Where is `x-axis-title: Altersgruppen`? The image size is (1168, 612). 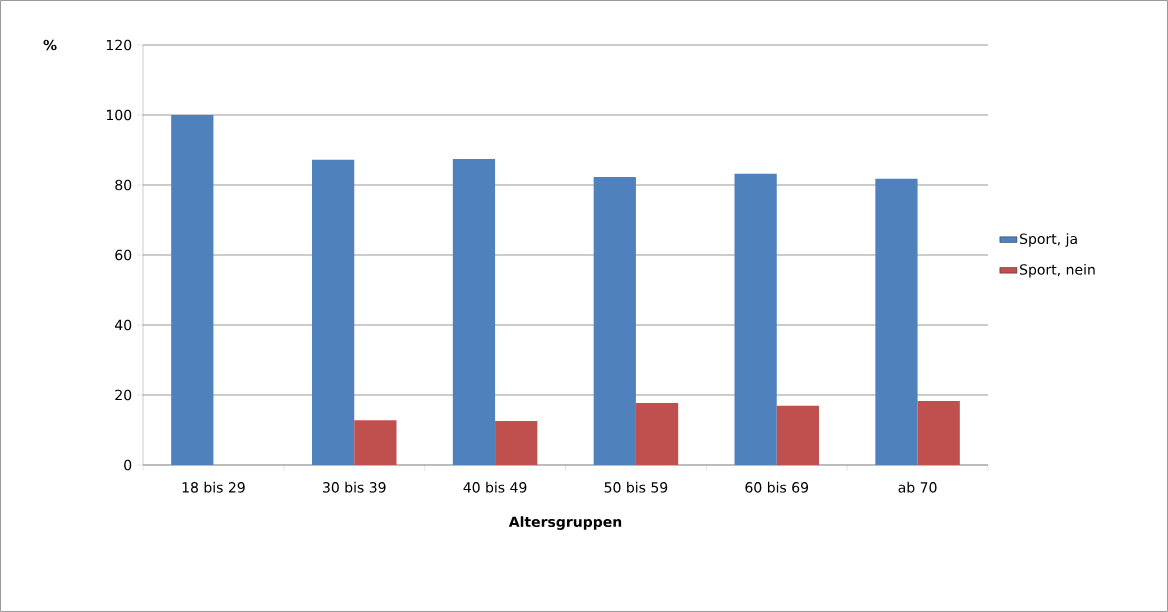
x-axis-title: Altersgruppen is located at coordinates (565, 523).